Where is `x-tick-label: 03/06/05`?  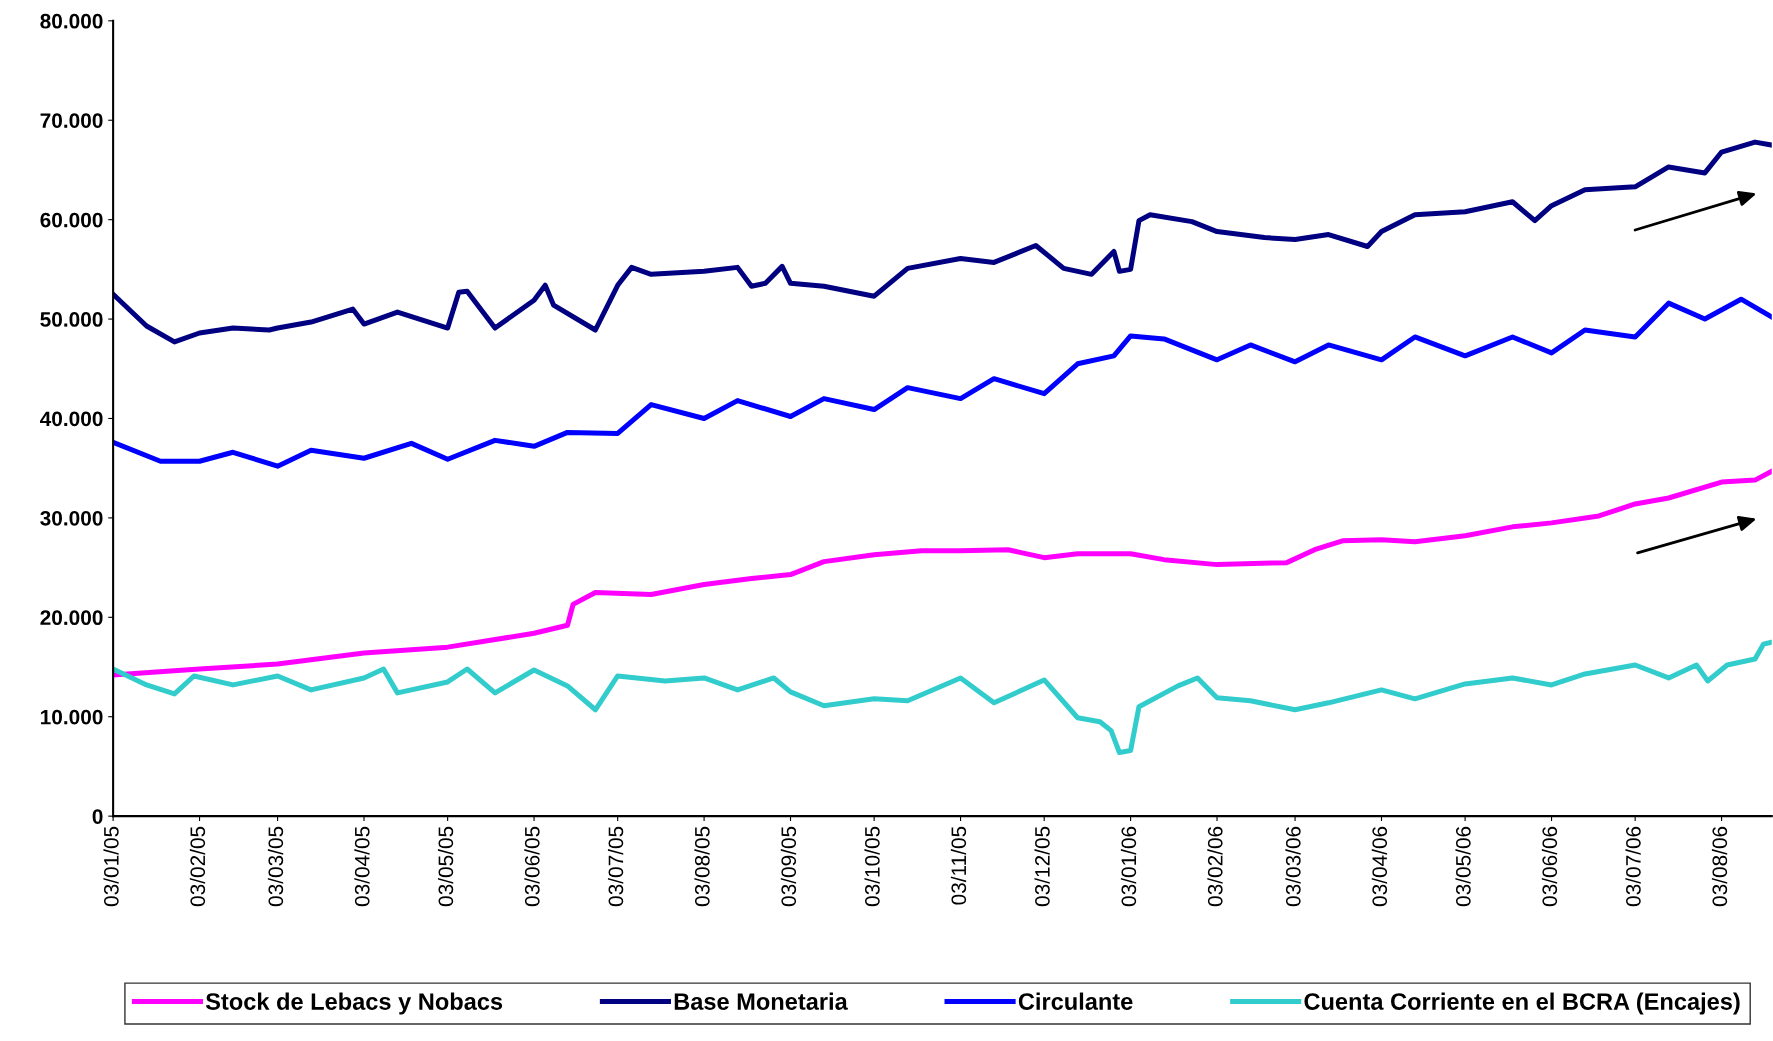 x-tick-label: 03/06/05 is located at coordinates (532, 866).